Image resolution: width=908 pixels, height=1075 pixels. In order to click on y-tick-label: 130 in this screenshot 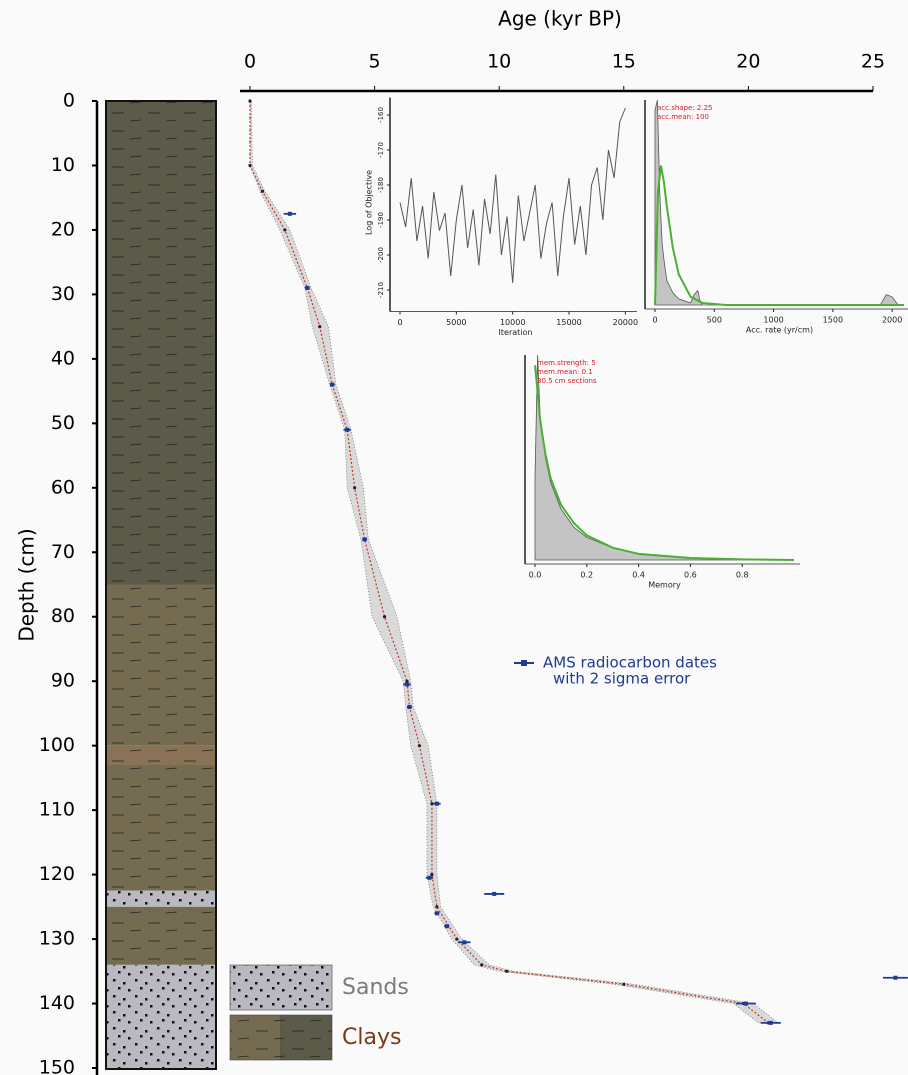, I will do `click(57, 939)`.